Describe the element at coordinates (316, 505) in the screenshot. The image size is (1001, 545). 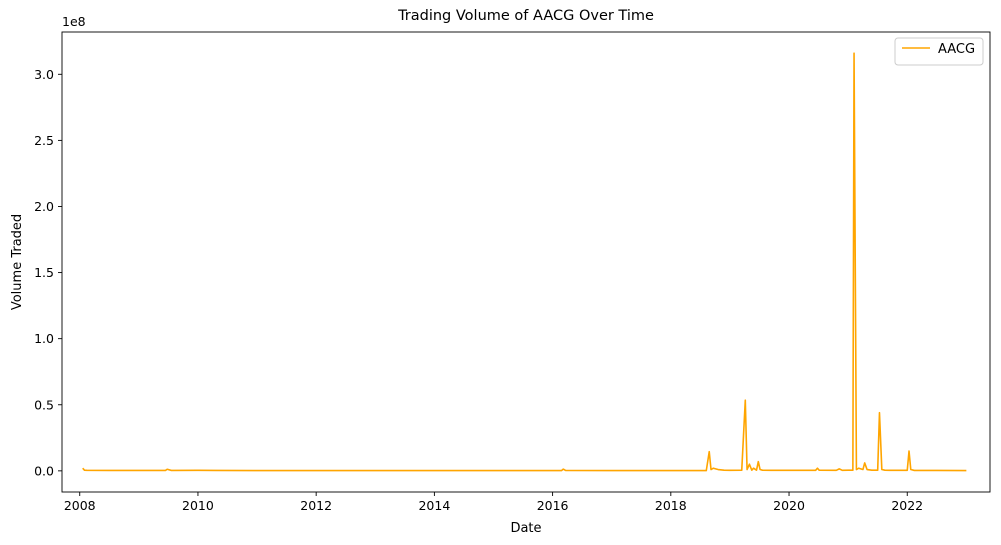
I see `x-tick-label: 2012` at that location.